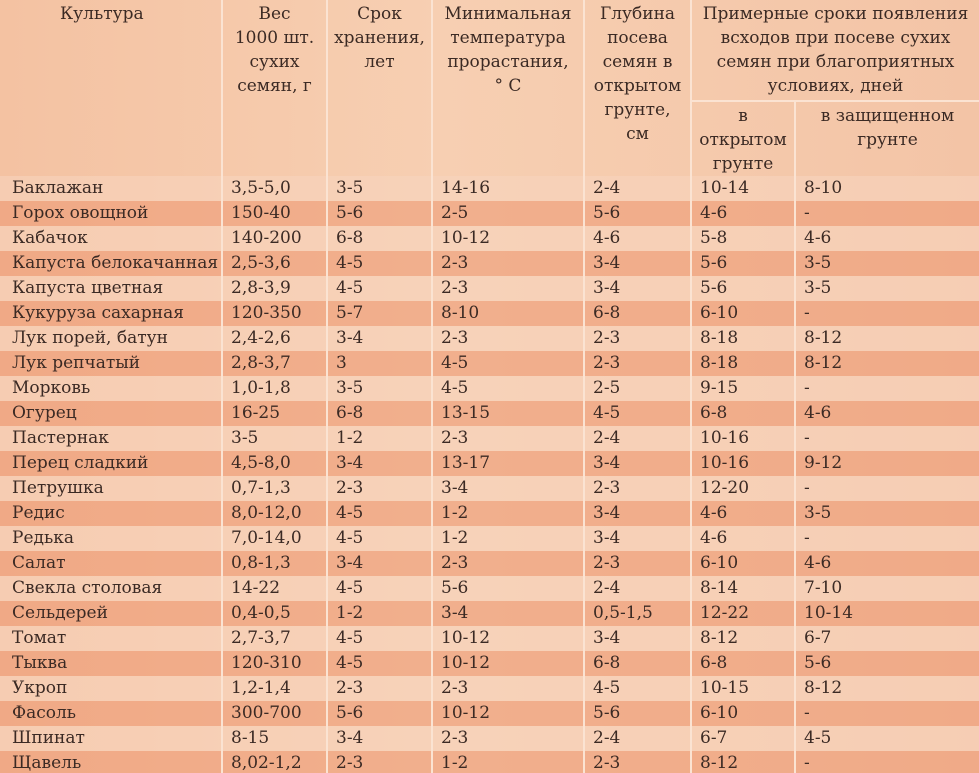  I want to click on header-culture: Культура, so click(111, 88).